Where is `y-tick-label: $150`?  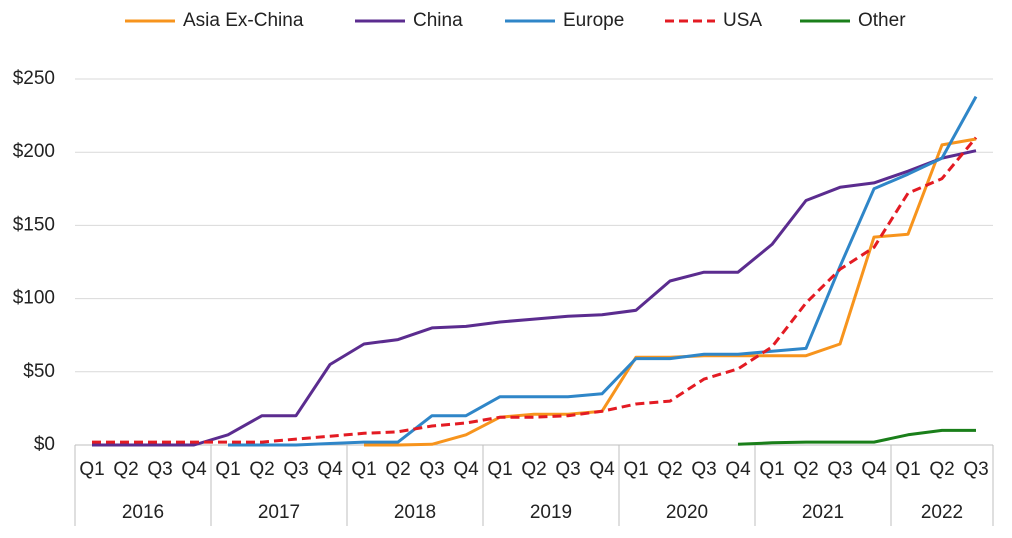 y-tick-label: $150 is located at coordinates (34, 224).